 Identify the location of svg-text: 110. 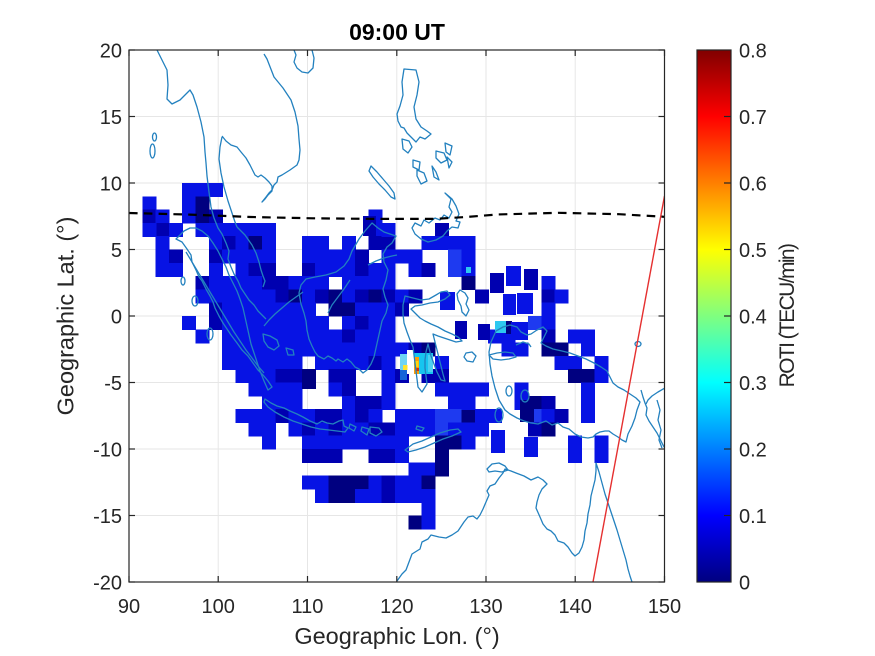
(308, 607).